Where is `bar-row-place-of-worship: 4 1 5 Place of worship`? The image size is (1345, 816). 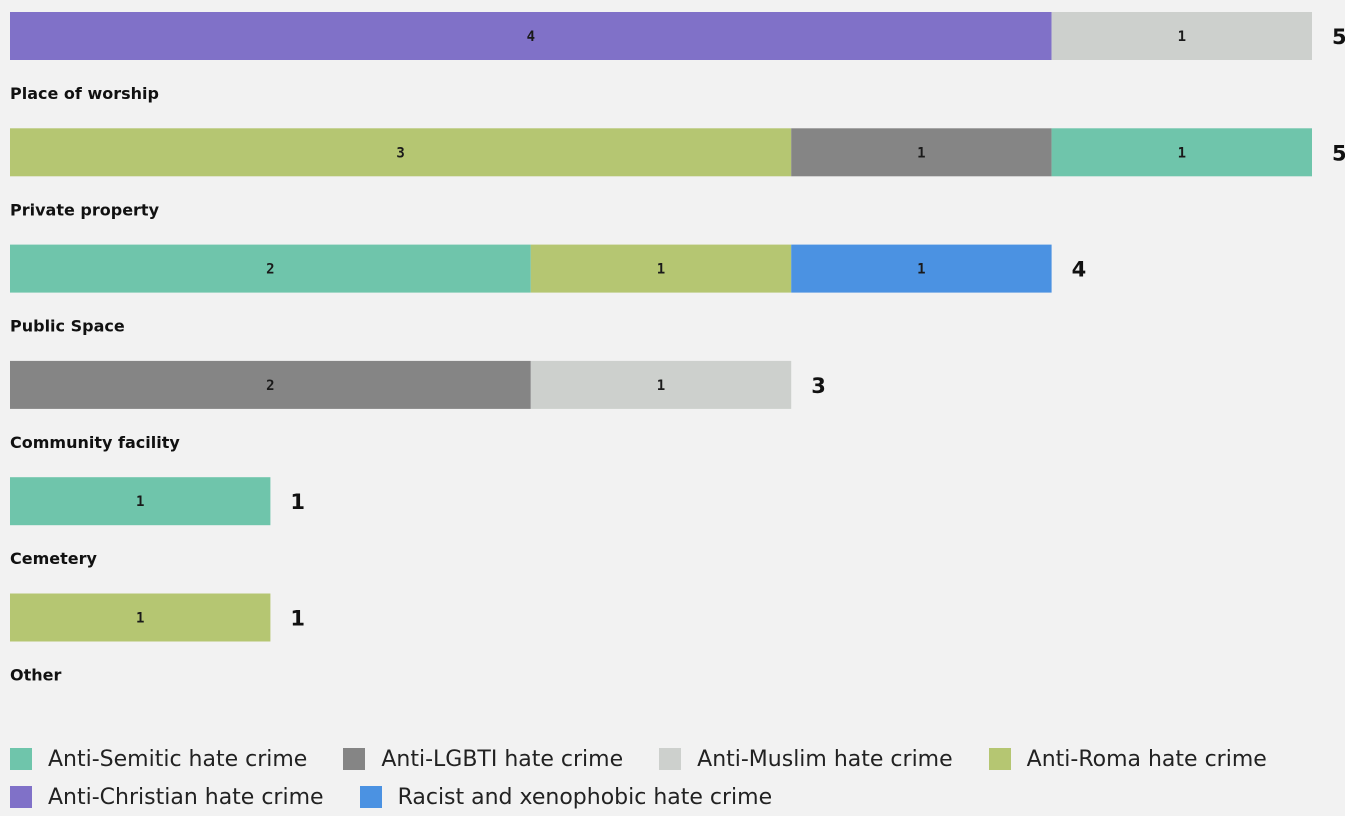
bar-row-place-of-worship: 4 1 5 Place of worship is located at coordinates (677, 57).